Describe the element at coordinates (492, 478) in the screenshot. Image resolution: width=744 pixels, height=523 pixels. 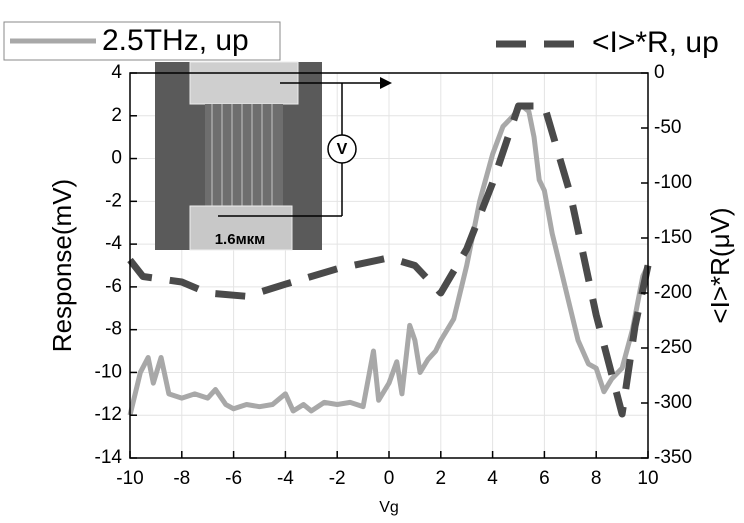
I see `x-tick-label: 4` at that location.